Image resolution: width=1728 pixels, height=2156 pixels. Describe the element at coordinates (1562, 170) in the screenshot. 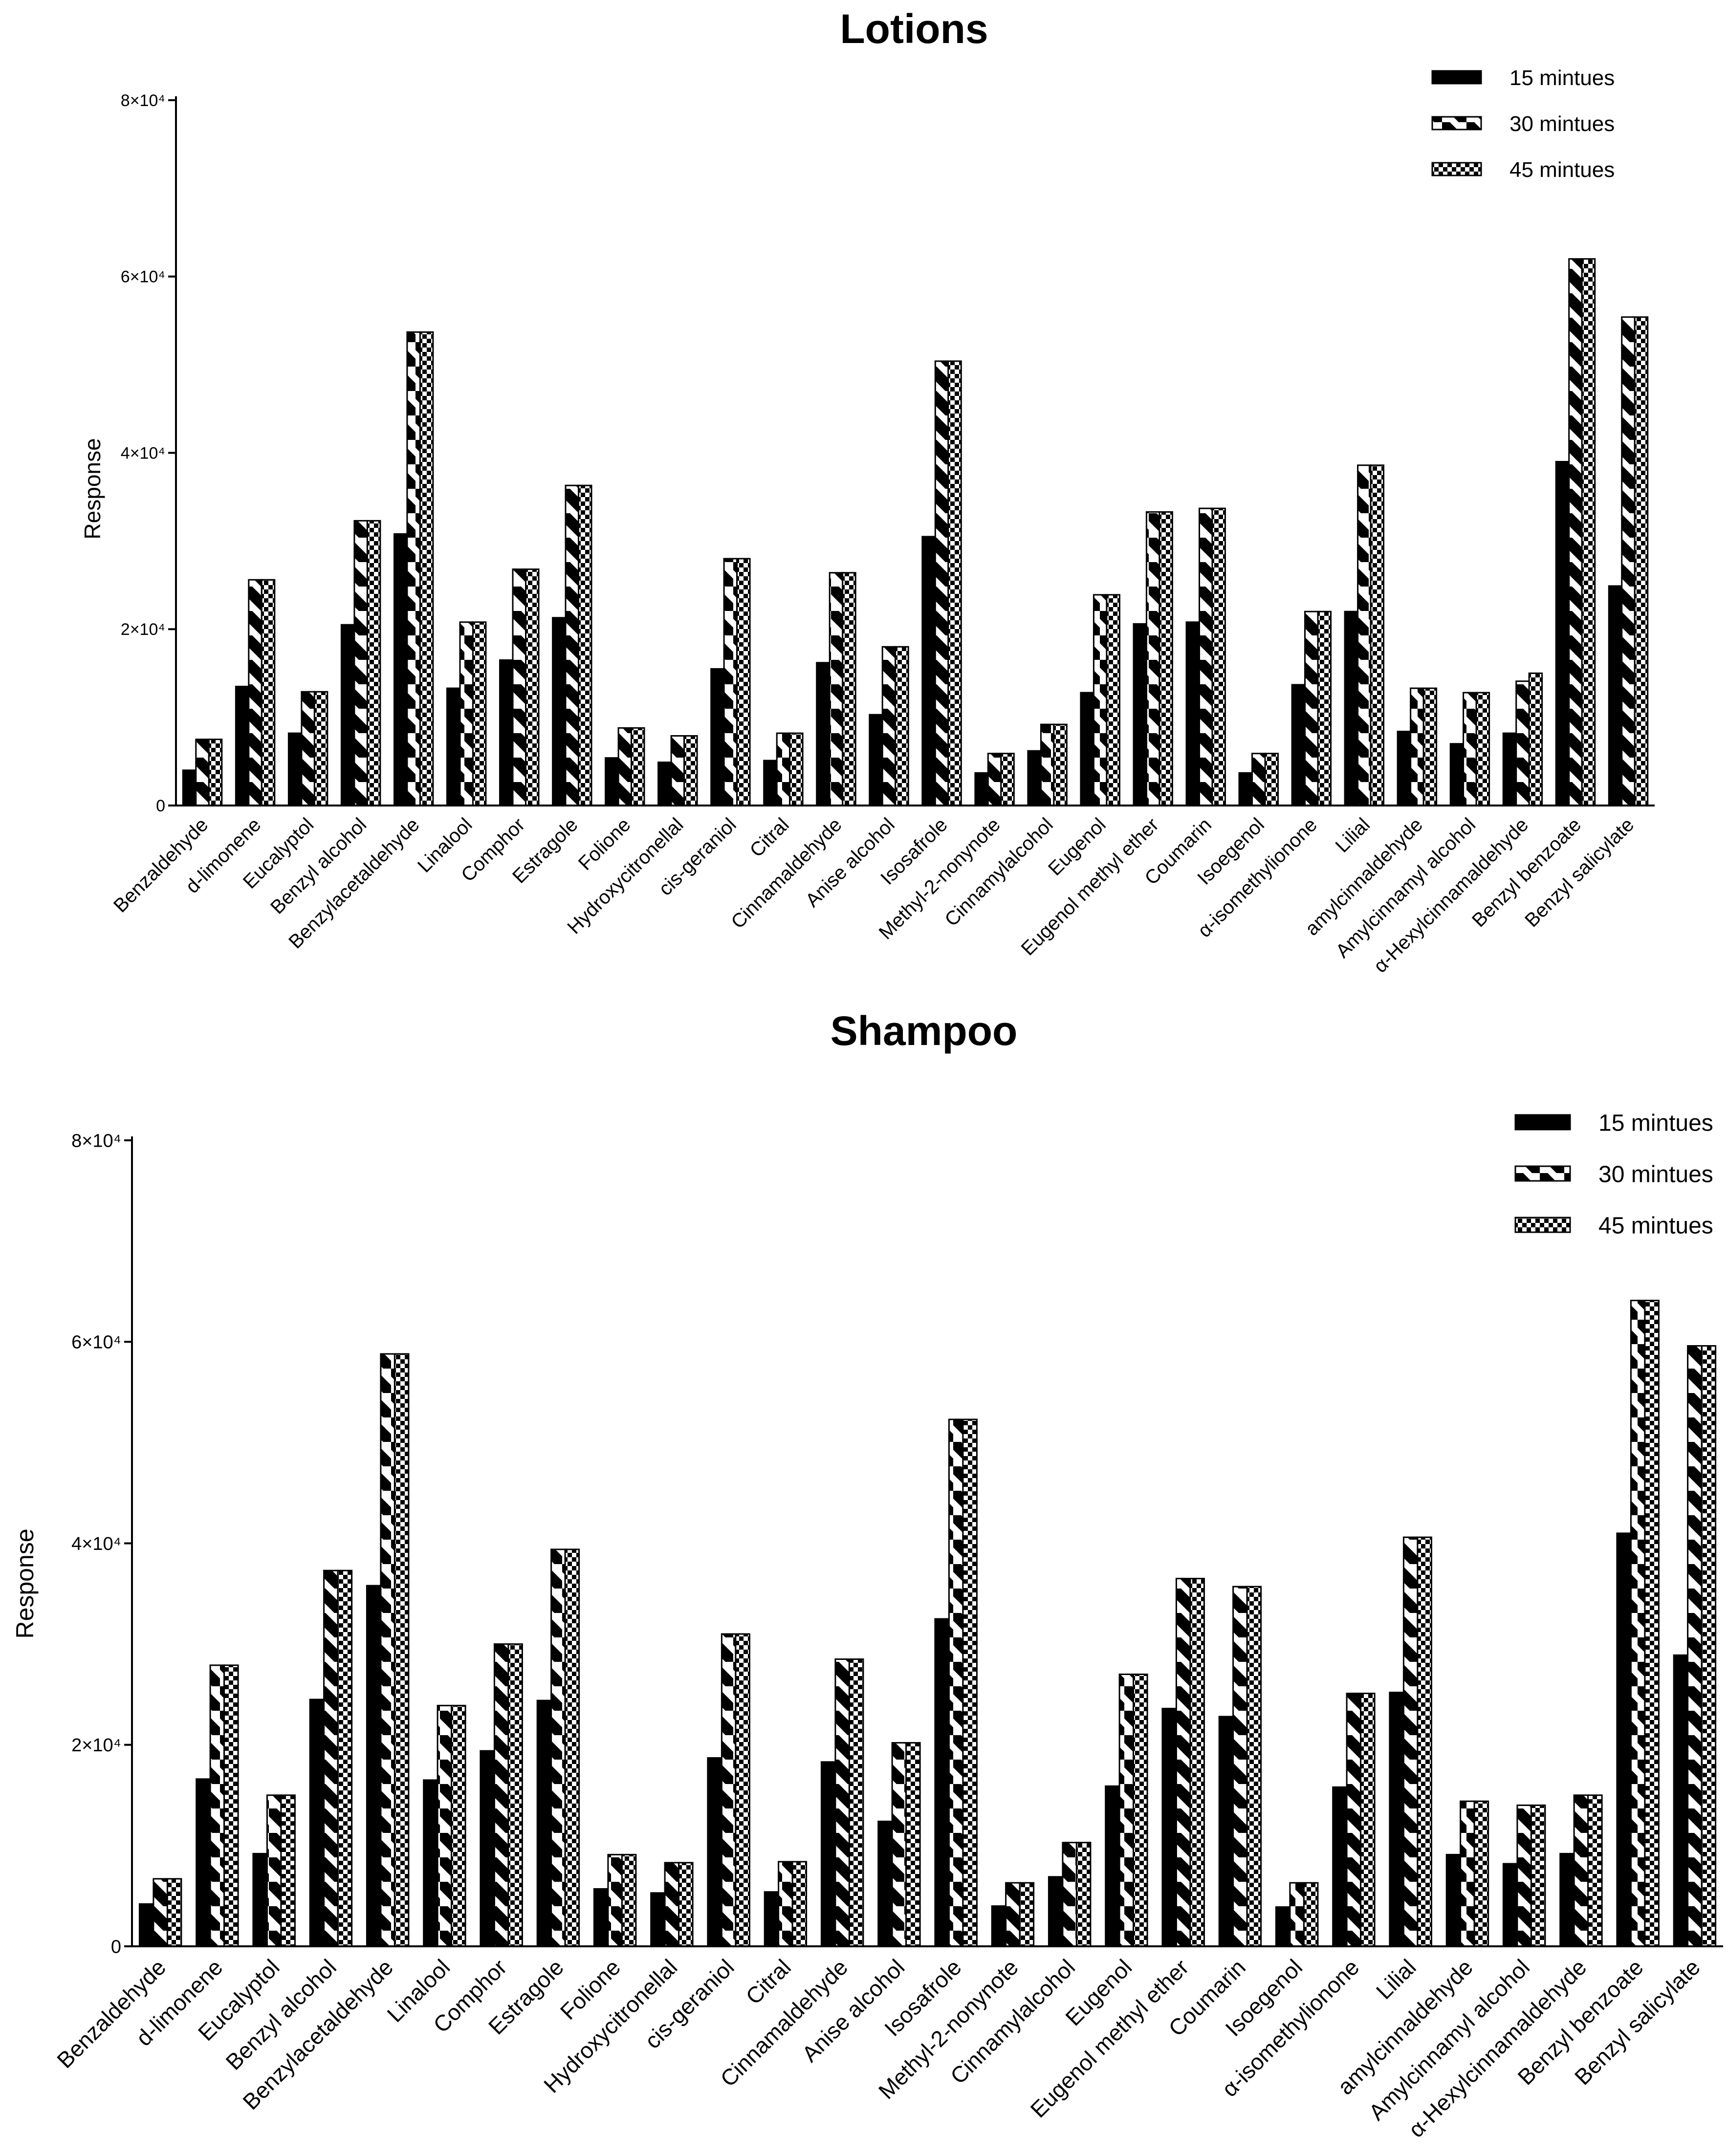

I see `legend-label: 45 mintues` at that location.